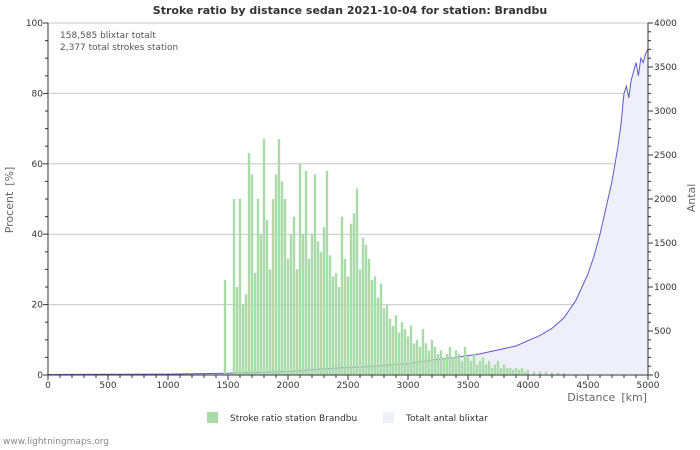  I want to click on bar-2000, so click(288, 316).